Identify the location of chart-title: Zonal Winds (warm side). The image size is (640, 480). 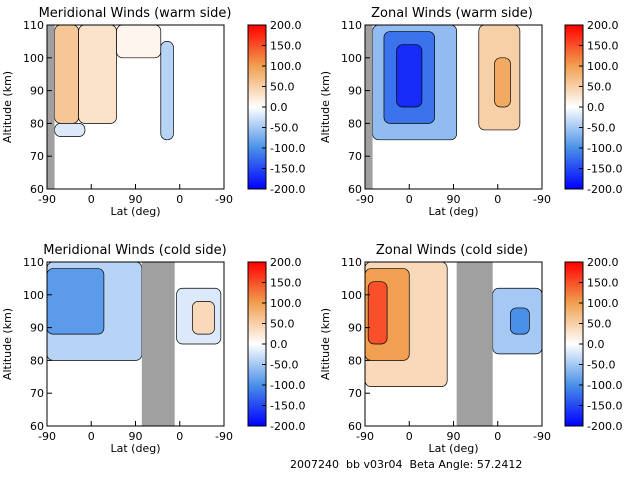
(452, 13).